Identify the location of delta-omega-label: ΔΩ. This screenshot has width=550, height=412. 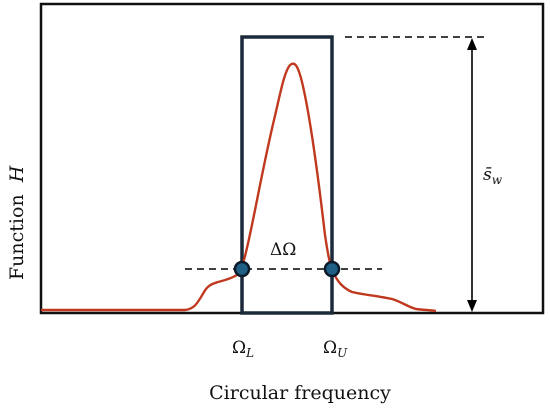
(283, 250).